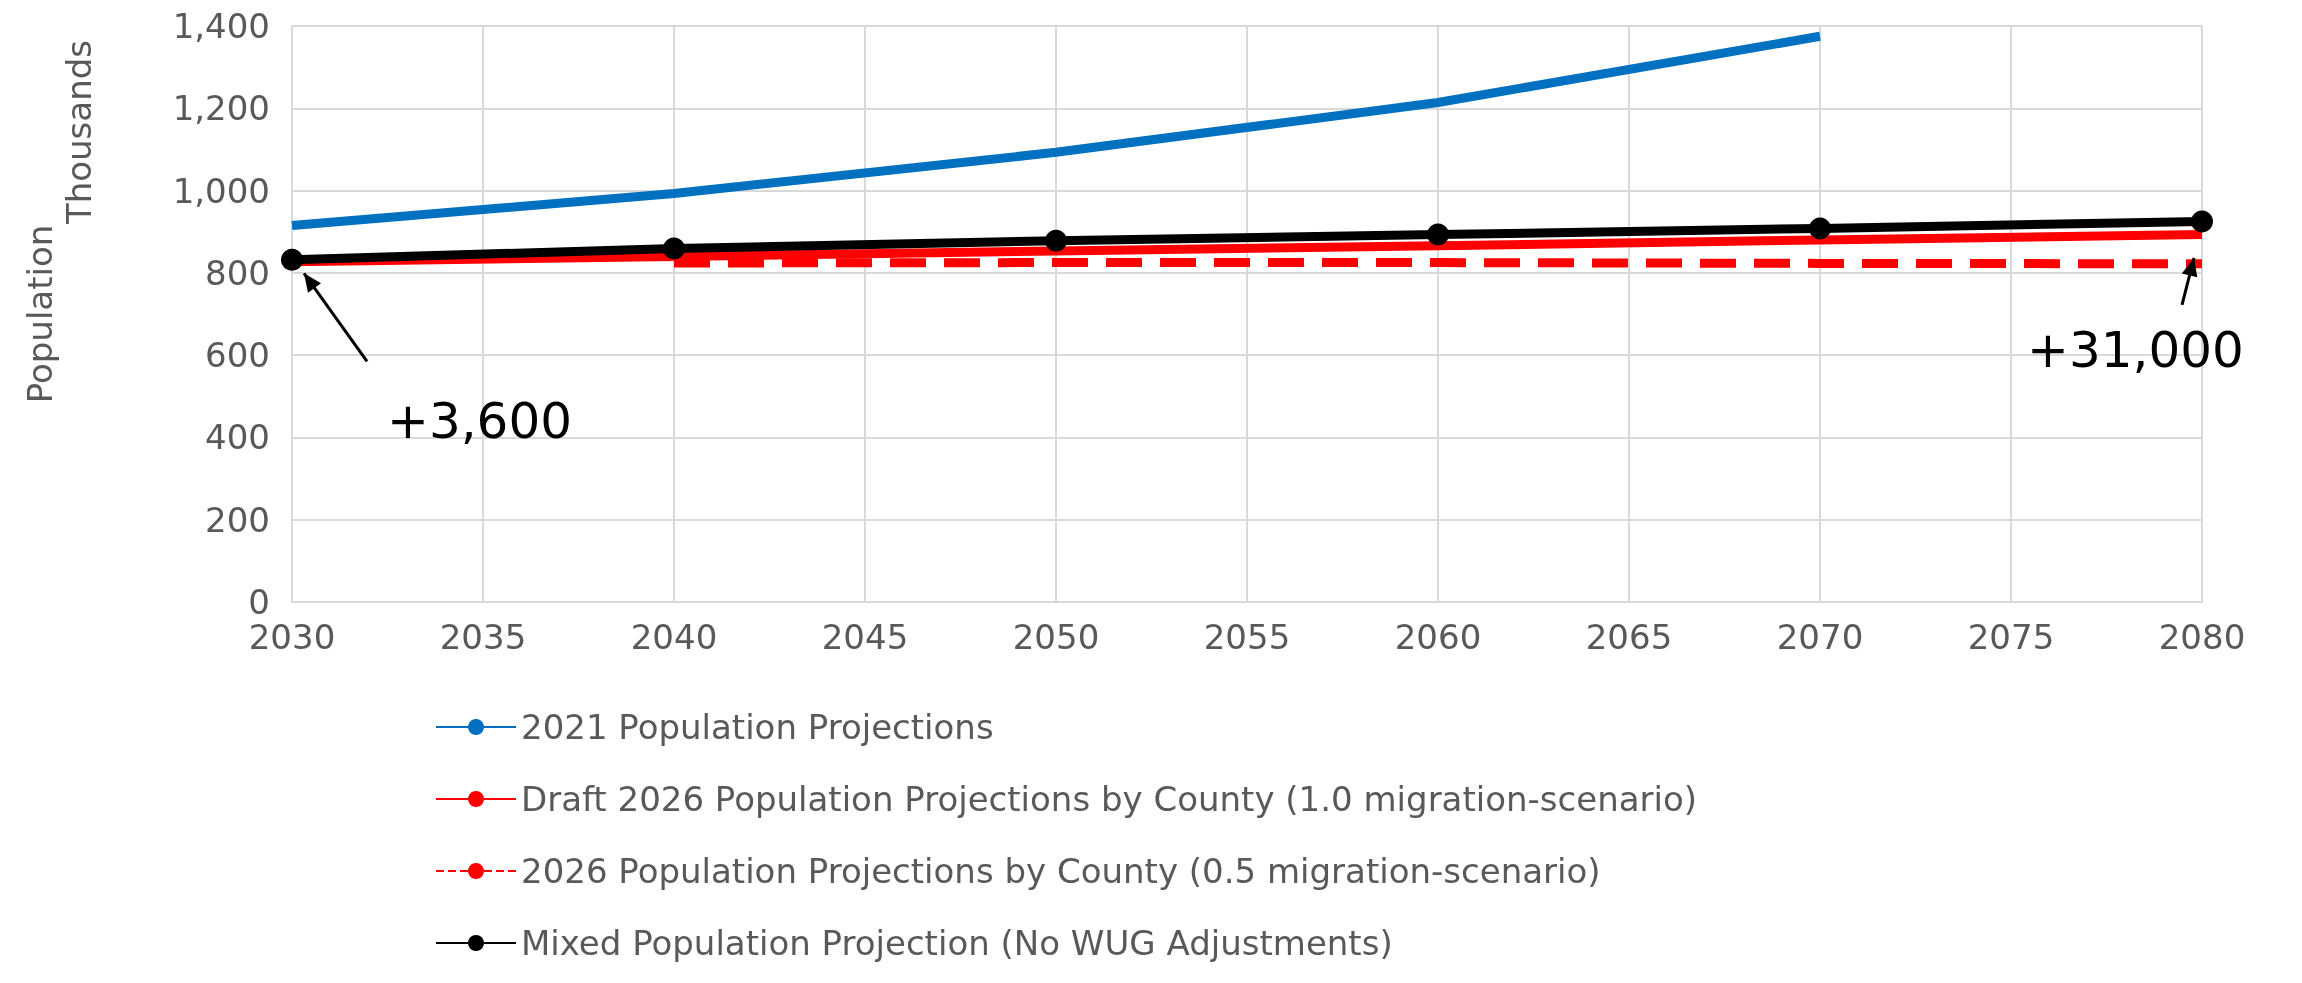  Describe the element at coordinates (1061, 871) in the screenshot. I see `legend-label: 2026 Population Projections by County (0.5 migration-scenario)` at that location.